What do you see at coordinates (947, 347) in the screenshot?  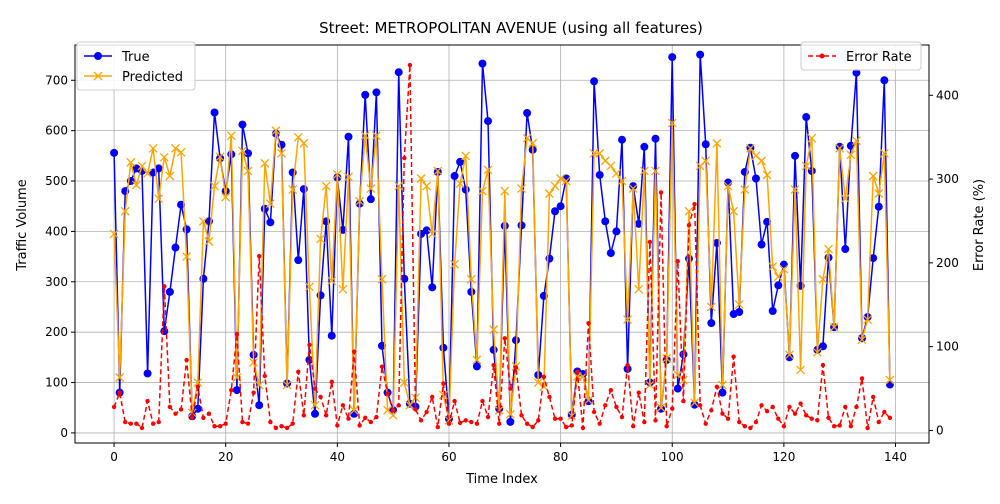 I see `y2-tick-label: 100` at bounding box center [947, 347].